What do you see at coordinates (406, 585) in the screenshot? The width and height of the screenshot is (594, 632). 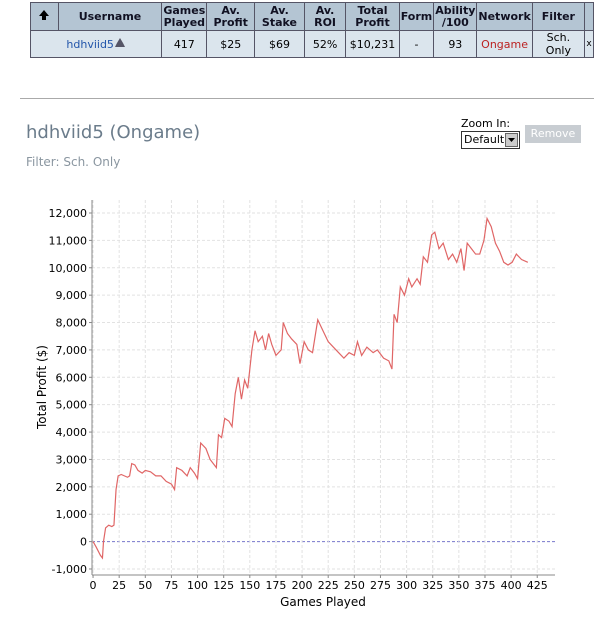 I see `x-tick-label: 300` at bounding box center [406, 585].